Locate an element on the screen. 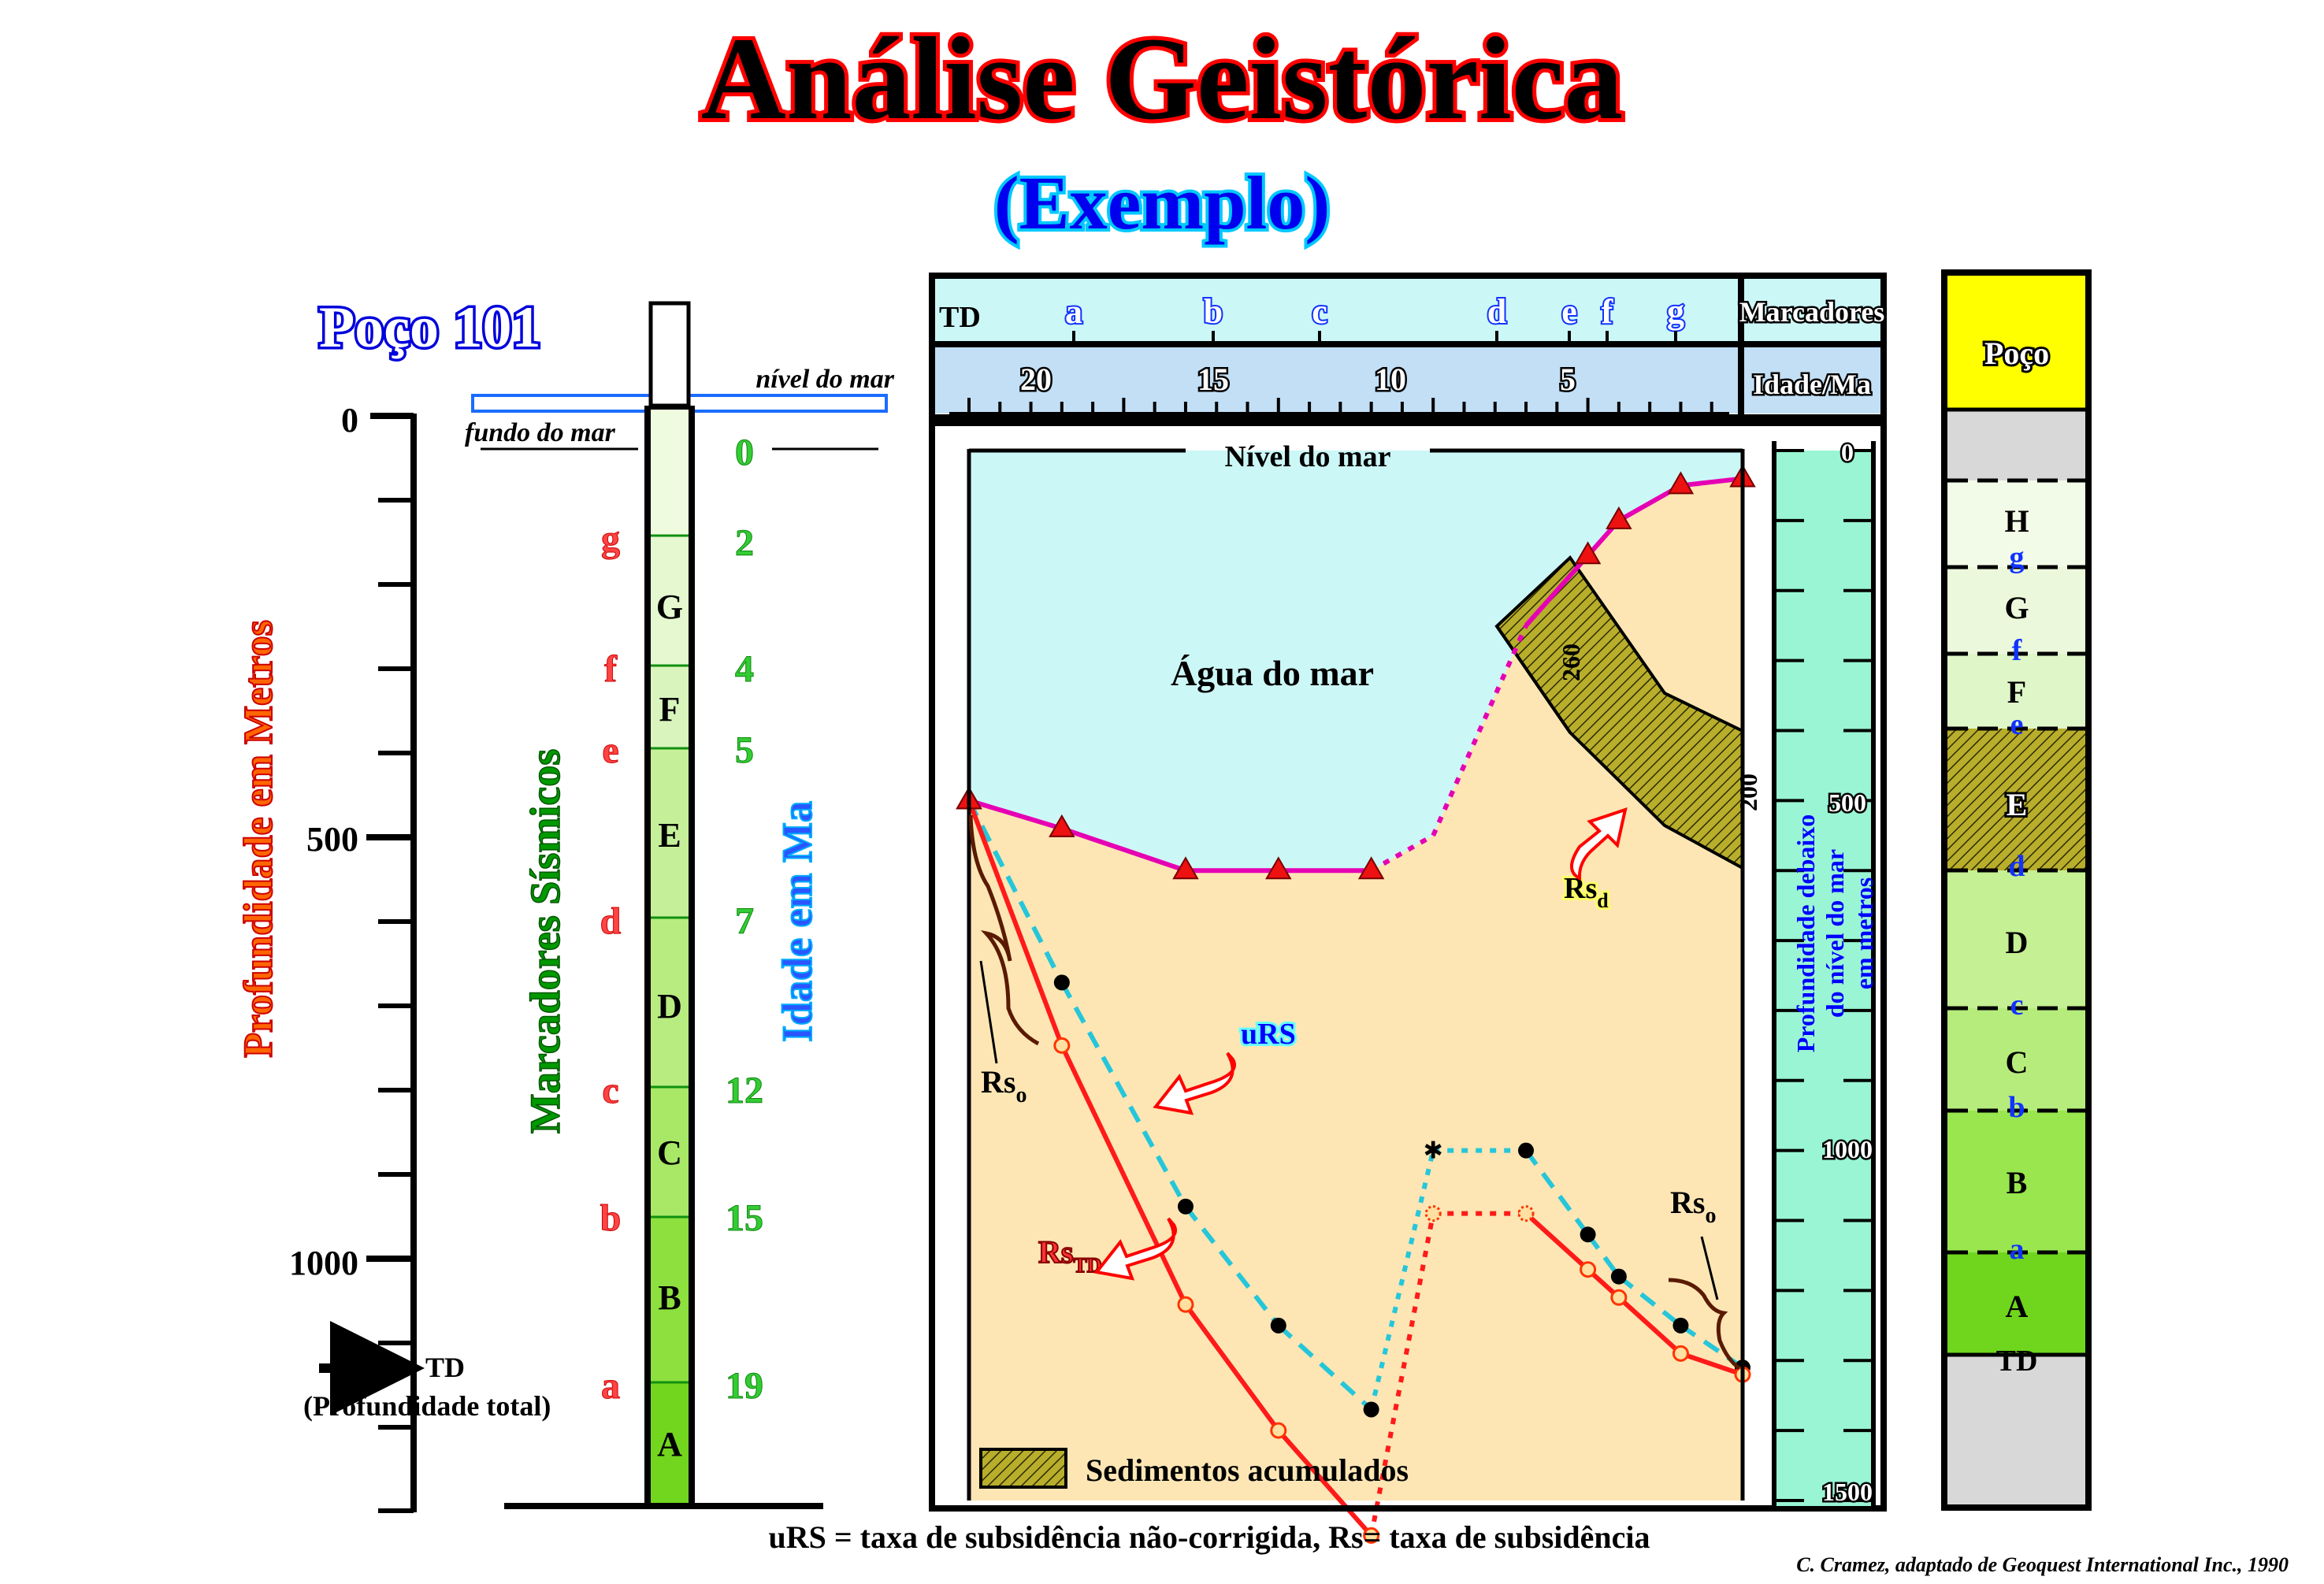  marker-age: 7 is located at coordinates (744, 921).